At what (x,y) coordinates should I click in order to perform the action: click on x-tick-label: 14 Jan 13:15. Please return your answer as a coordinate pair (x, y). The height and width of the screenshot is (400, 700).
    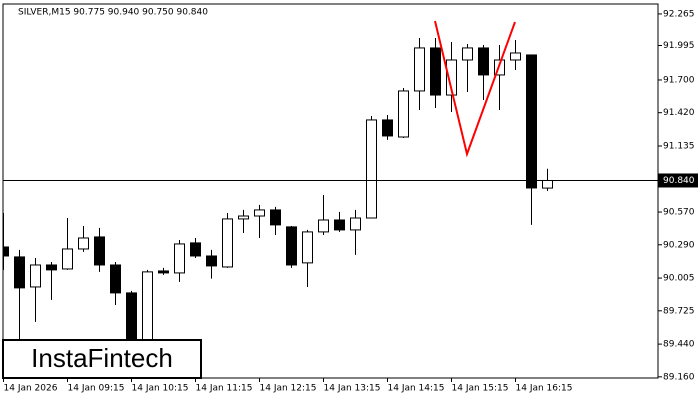
    Looking at the image, I should click on (352, 389).